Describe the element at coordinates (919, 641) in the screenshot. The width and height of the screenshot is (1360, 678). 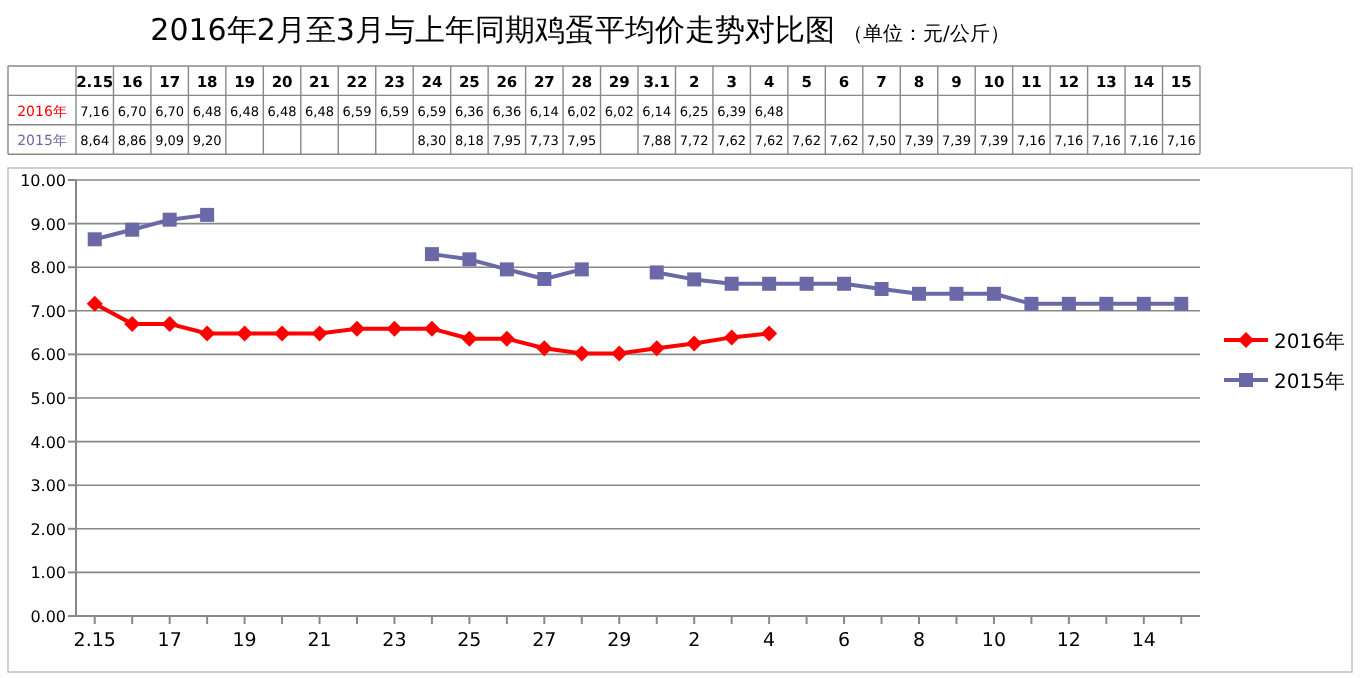
I see `category-label: 8` at that location.